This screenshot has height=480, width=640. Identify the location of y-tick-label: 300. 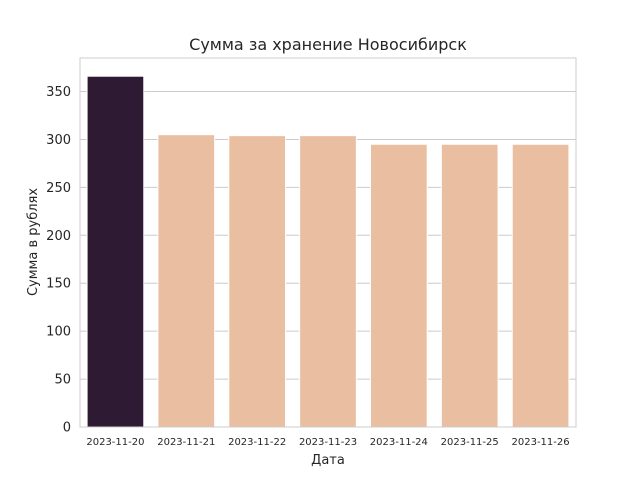
(58, 140).